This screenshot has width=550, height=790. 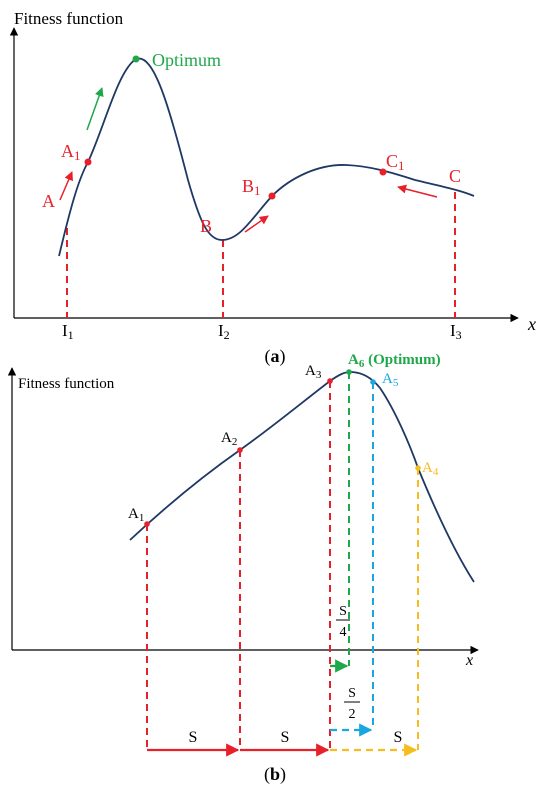 I want to click on label-b-a2: A2, so click(x=229, y=439).